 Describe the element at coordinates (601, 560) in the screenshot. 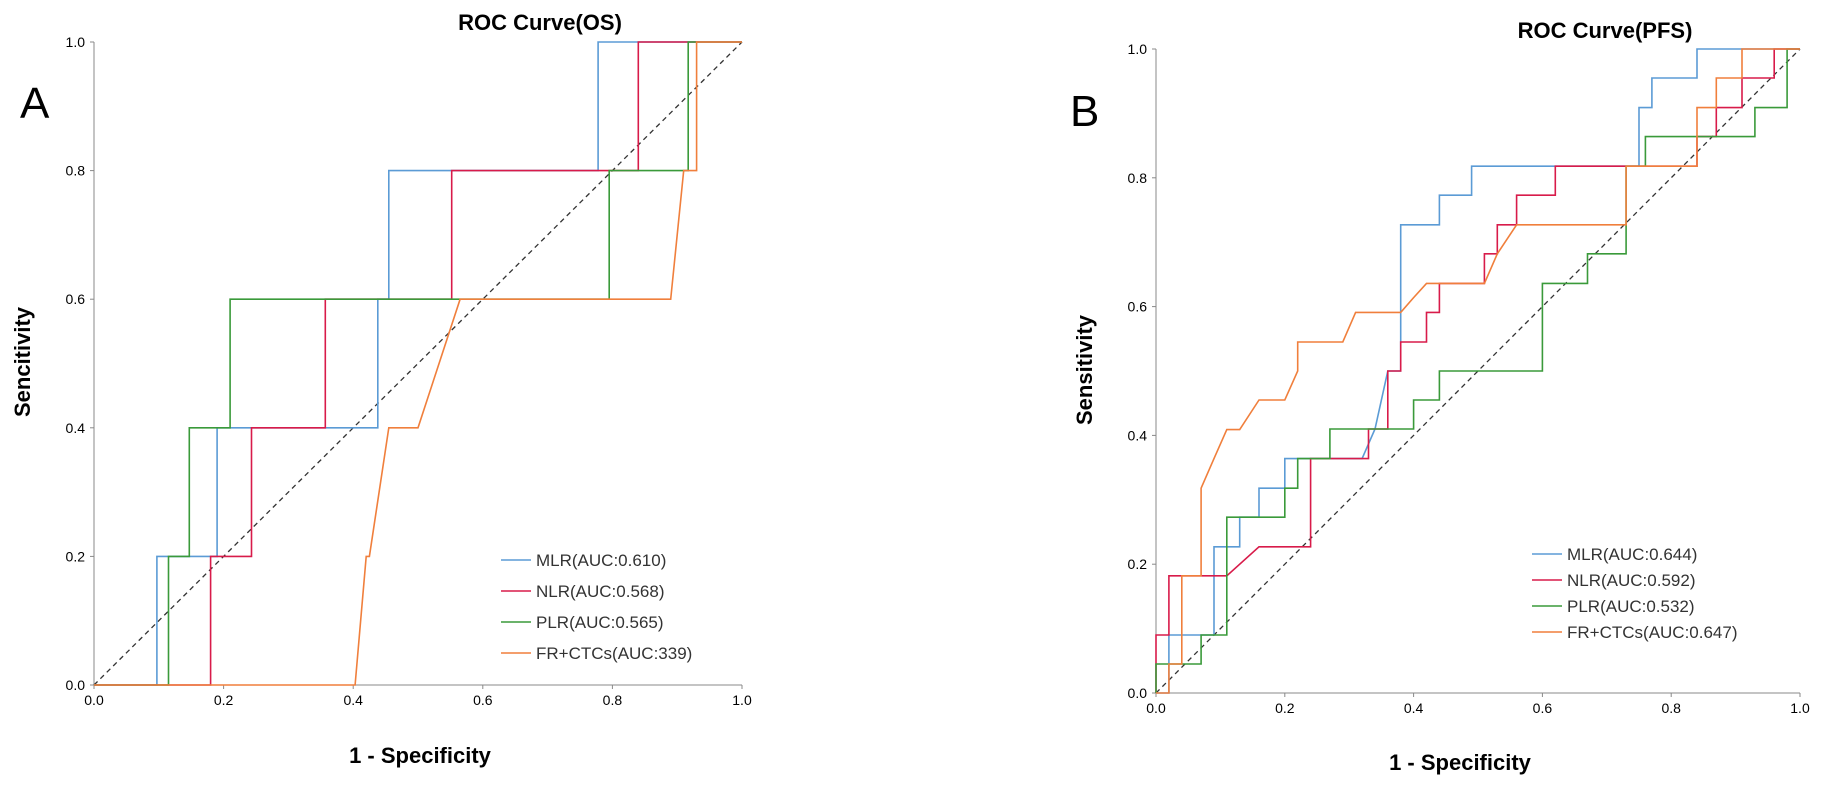

I see `legend-label-mlr: MLR(AUC:0.610)` at that location.